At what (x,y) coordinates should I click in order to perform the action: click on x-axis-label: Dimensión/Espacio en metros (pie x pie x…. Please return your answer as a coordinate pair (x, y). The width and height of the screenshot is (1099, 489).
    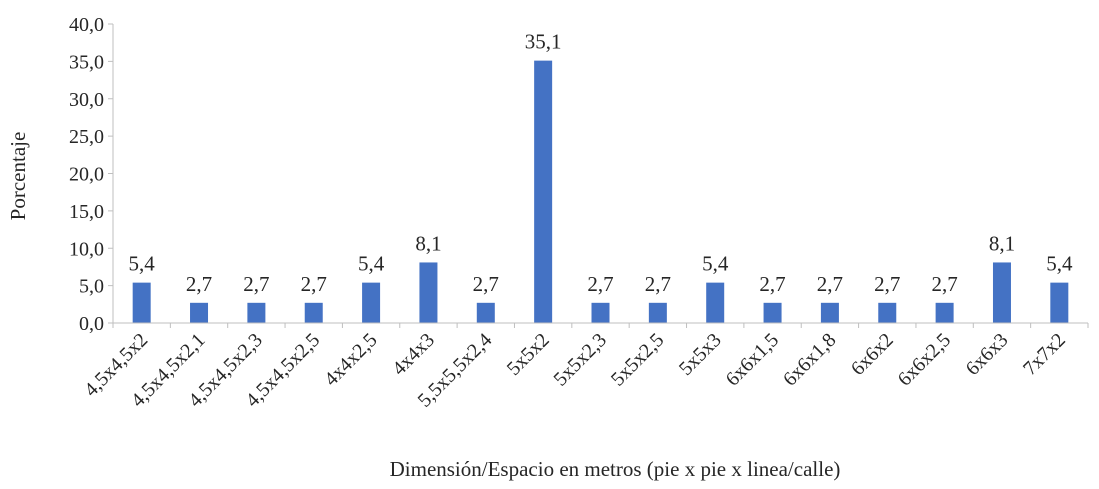
    Looking at the image, I should click on (615, 469).